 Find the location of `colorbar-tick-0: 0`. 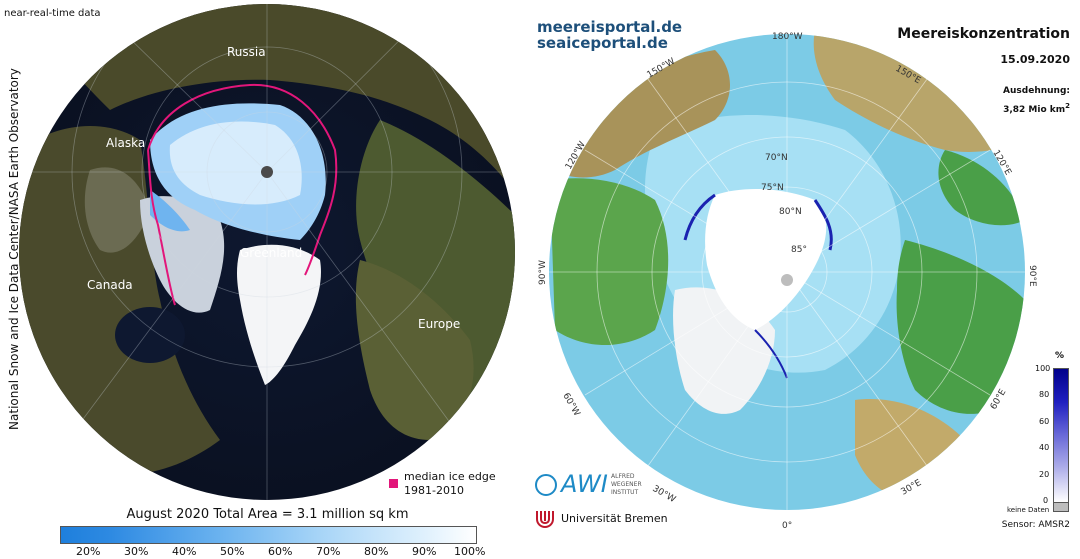

colorbar-tick-0: 0 is located at coordinates (1046, 500).